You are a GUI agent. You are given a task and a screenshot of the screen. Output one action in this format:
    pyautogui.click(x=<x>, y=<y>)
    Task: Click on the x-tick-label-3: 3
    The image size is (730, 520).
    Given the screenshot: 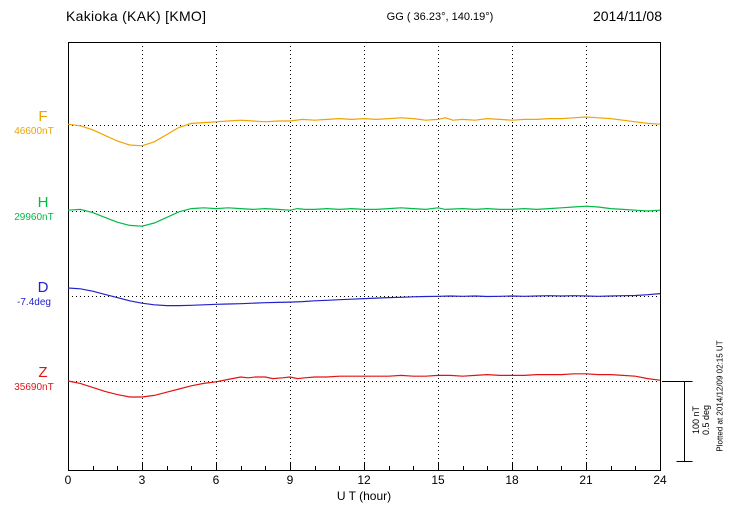 What is the action you would take?
    pyautogui.click(x=142, y=480)
    